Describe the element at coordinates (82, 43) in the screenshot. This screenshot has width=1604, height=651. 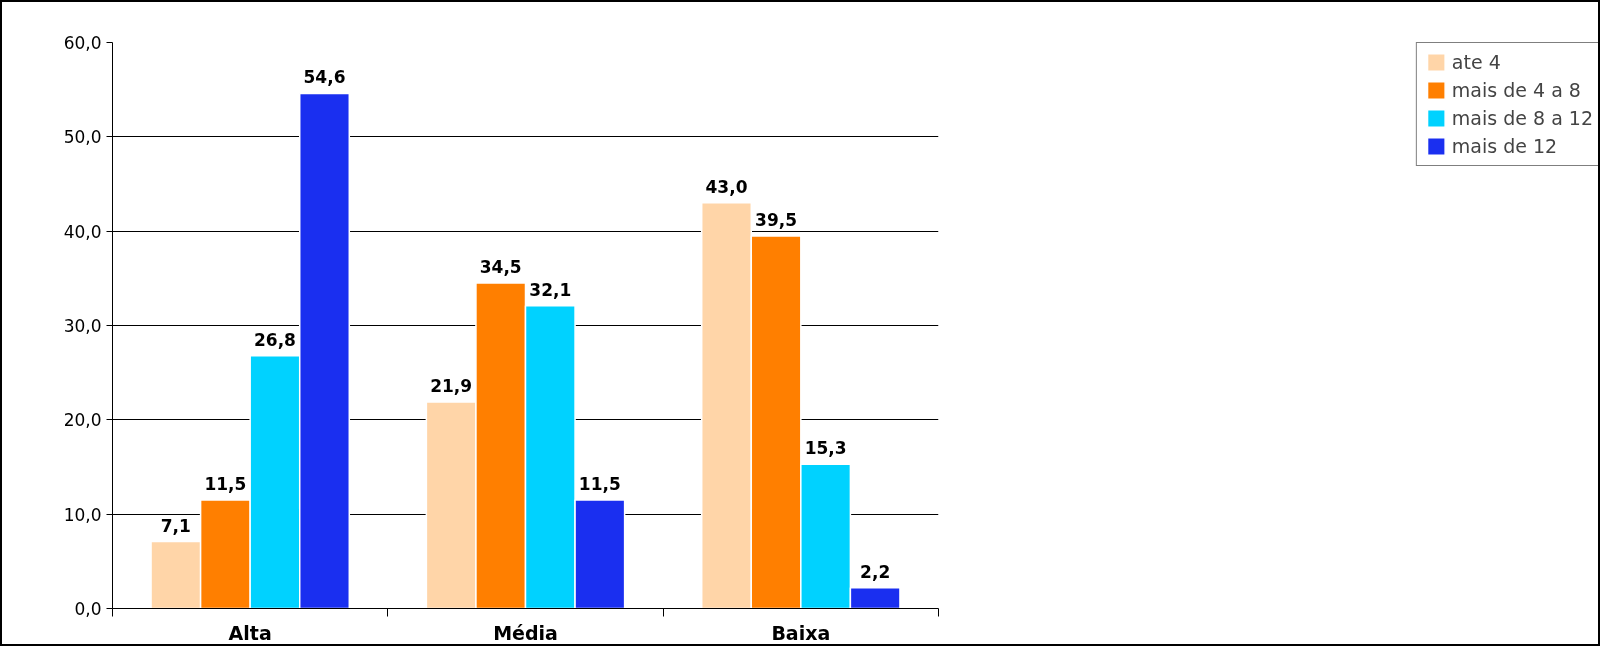
I see `y-tick-label: 60,0` at that location.